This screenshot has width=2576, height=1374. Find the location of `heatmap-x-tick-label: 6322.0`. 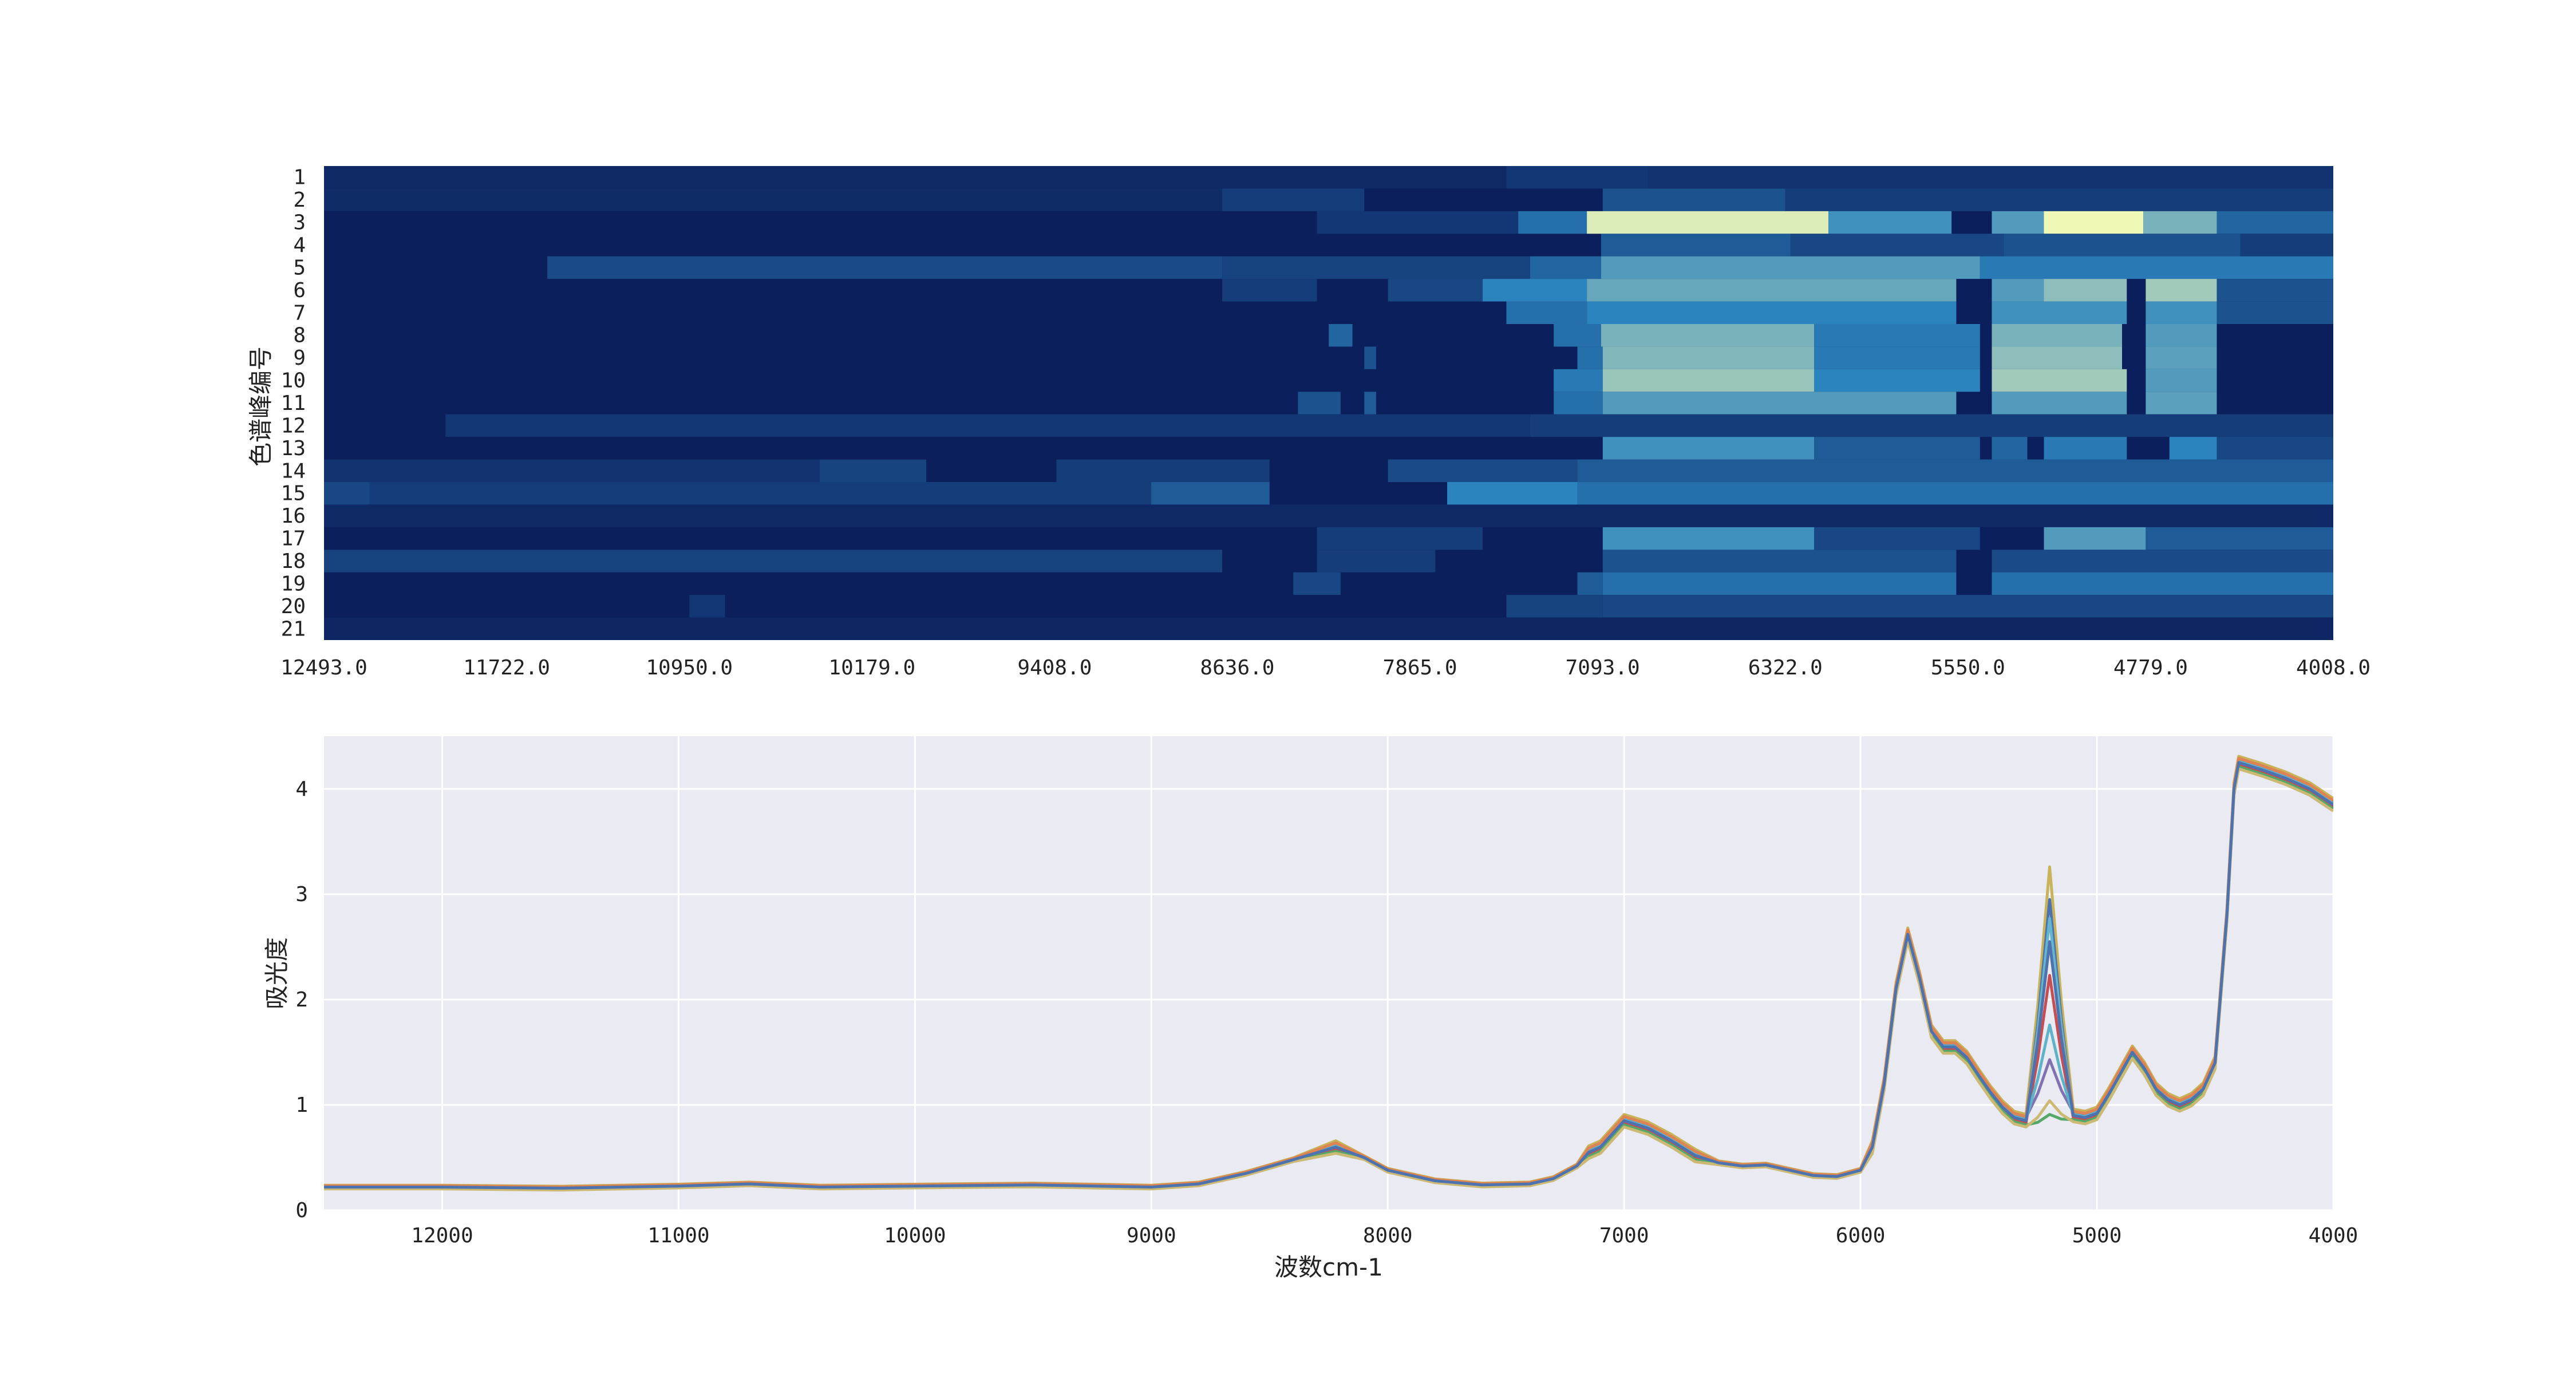

heatmap-x-tick-label: 6322.0 is located at coordinates (1785, 668).